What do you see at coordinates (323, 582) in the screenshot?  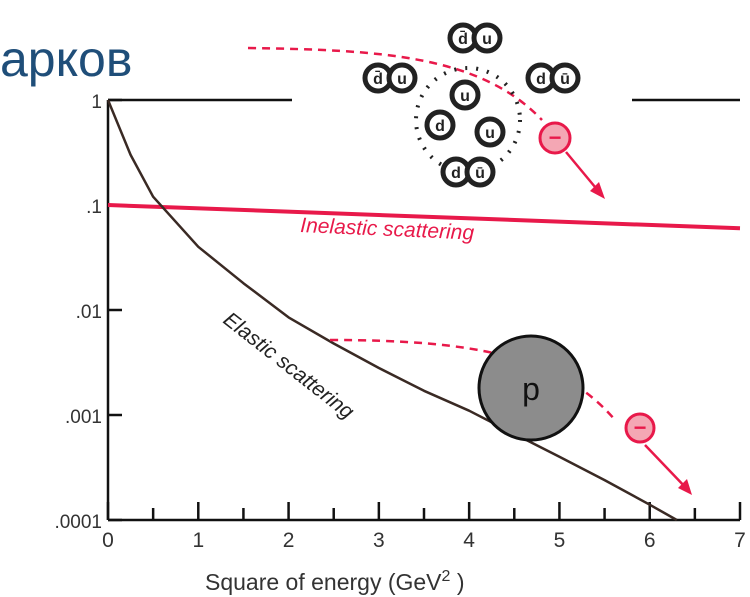 I see `x-axis-title-prefix: Square of energy (GeV` at bounding box center [323, 582].